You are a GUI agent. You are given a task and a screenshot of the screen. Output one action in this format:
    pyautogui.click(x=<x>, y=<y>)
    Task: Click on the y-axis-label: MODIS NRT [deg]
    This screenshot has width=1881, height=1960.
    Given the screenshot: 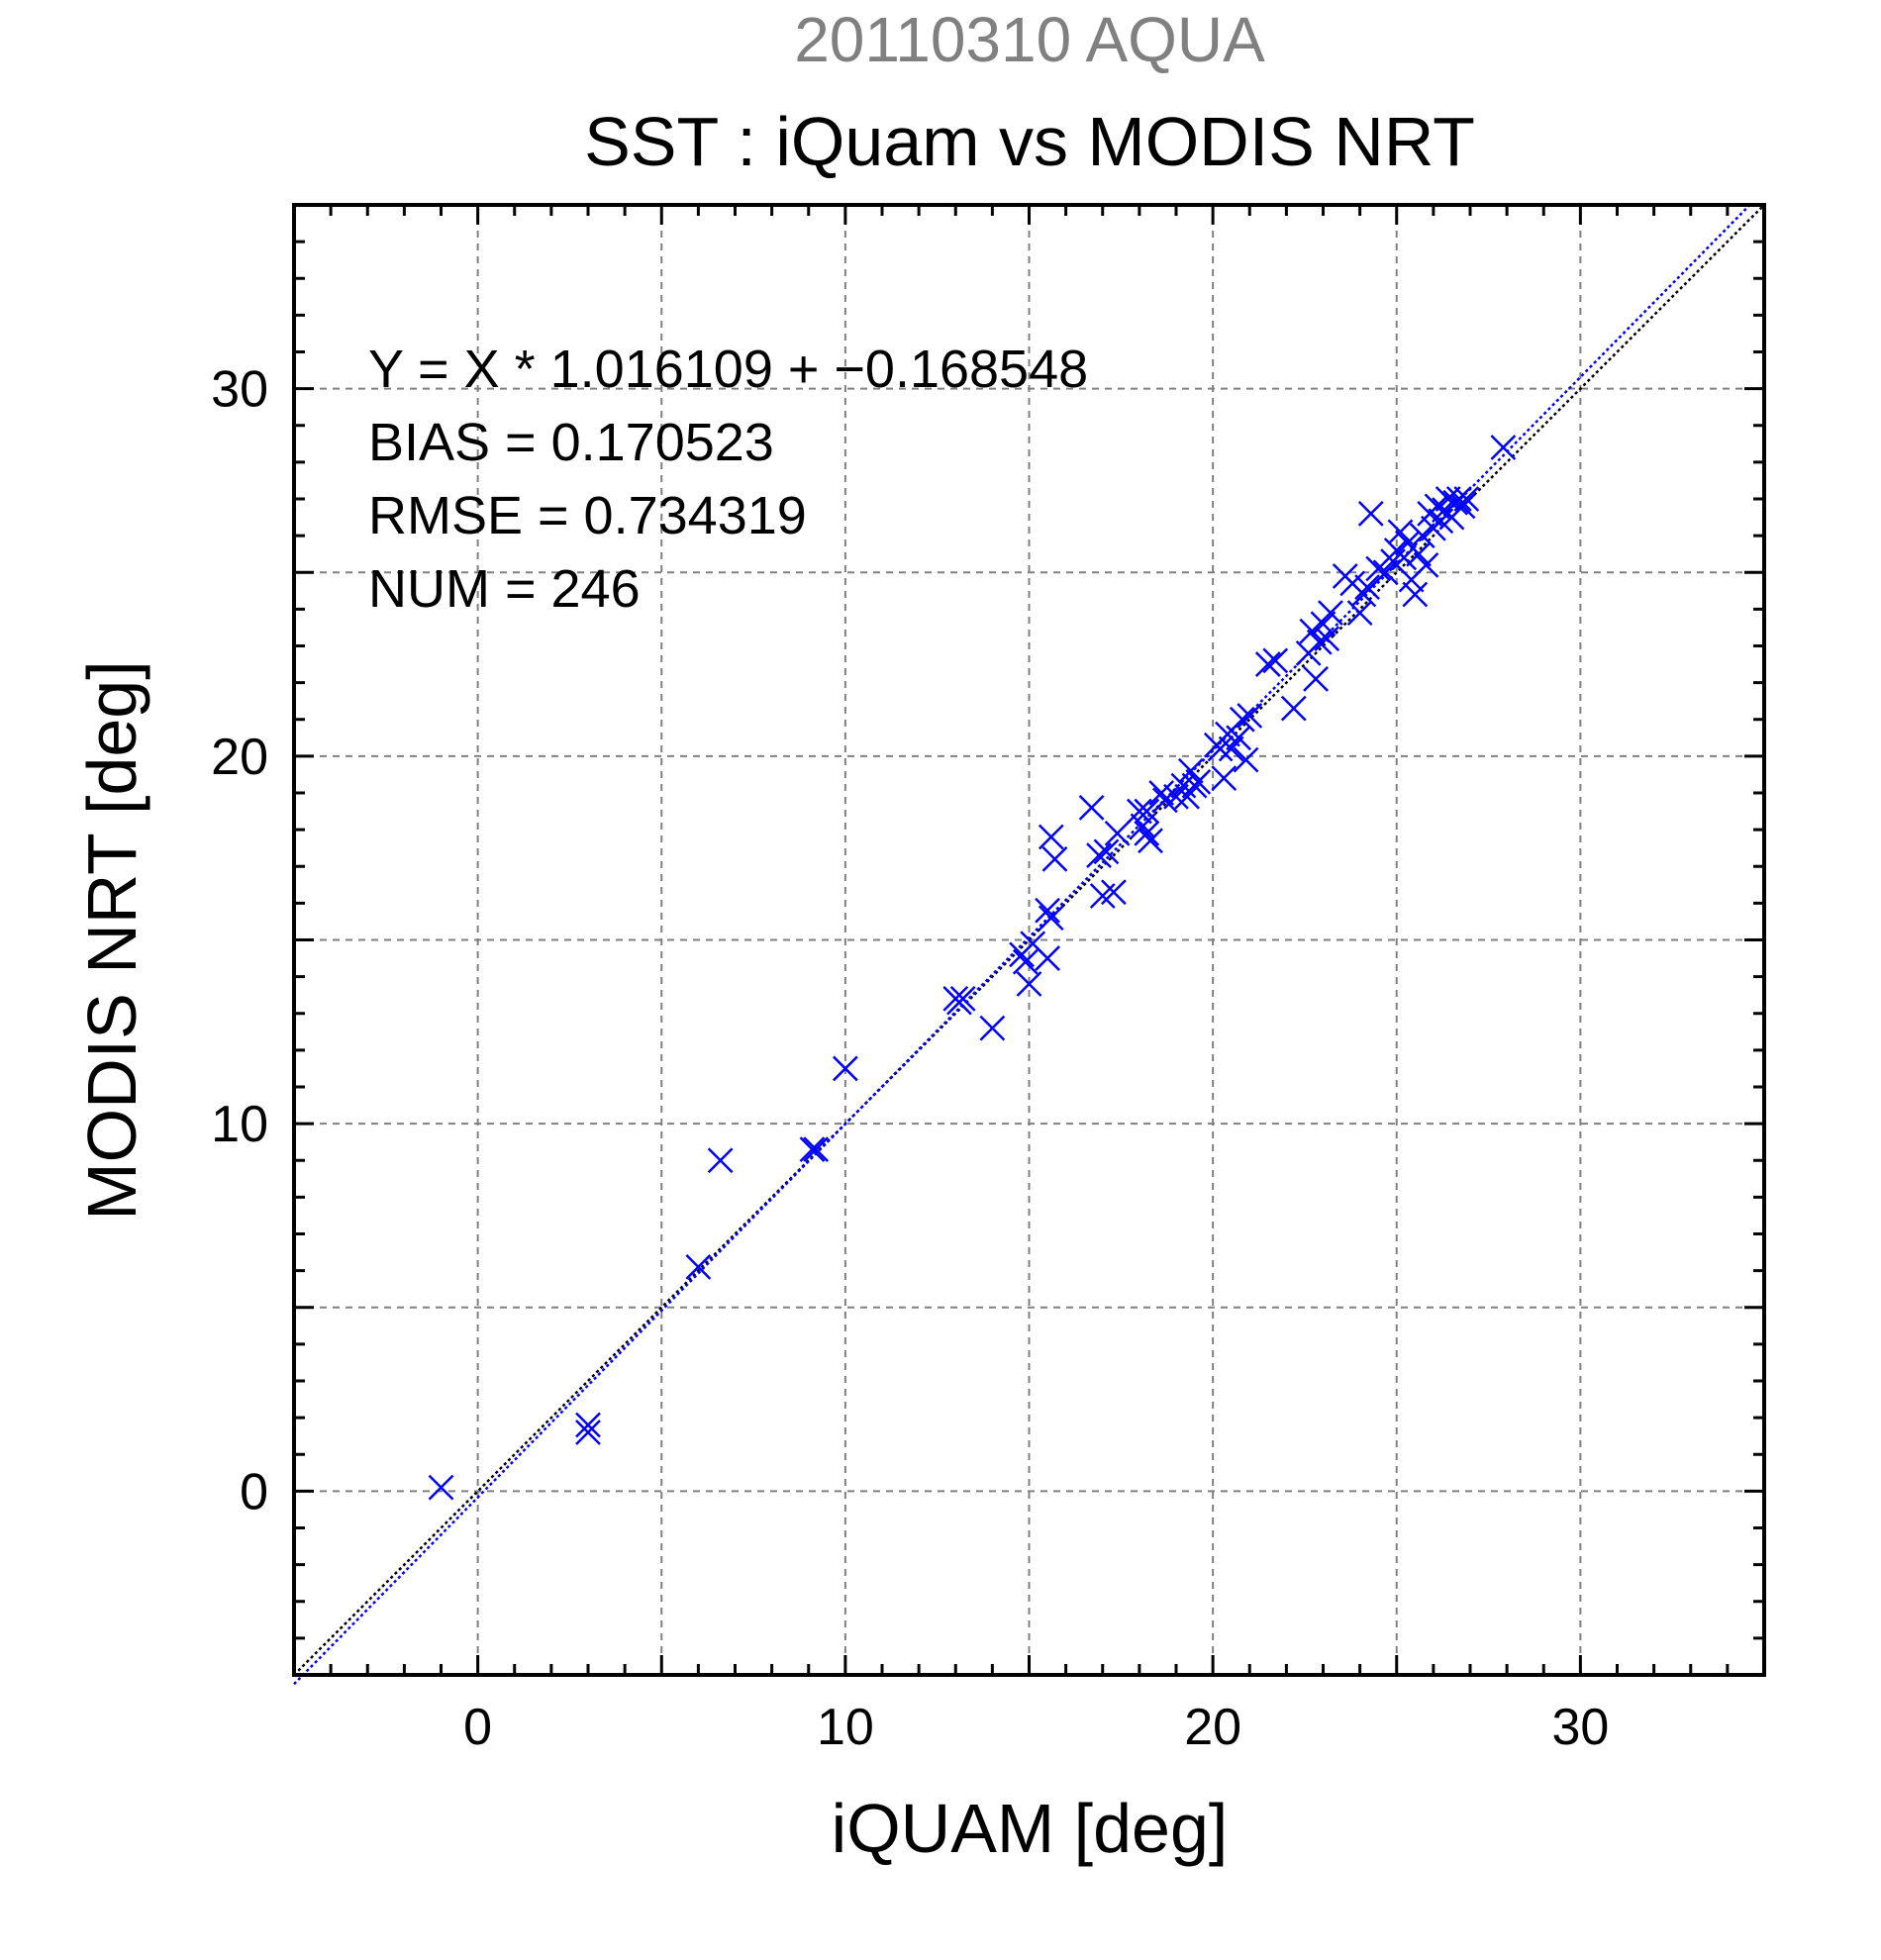 What is the action you would take?
    pyautogui.click(x=111, y=940)
    